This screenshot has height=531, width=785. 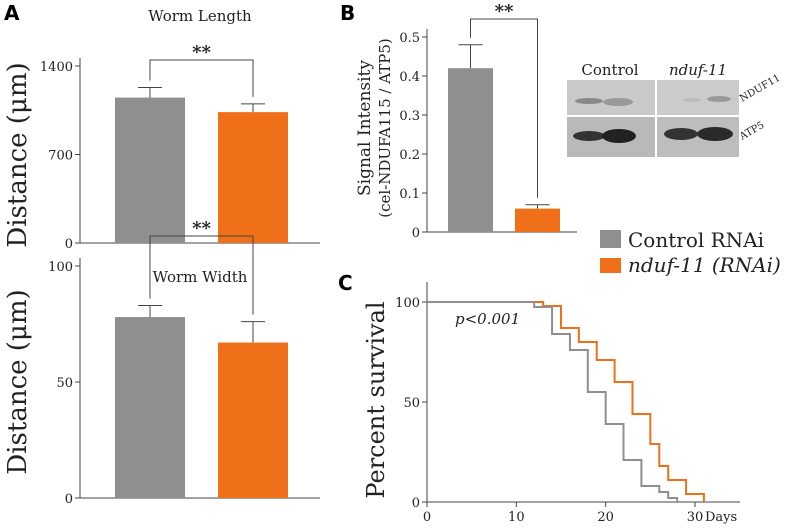 What do you see at coordinates (516, 517) in the screenshot?
I see `x-tick-label: 10` at bounding box center [516, 517].